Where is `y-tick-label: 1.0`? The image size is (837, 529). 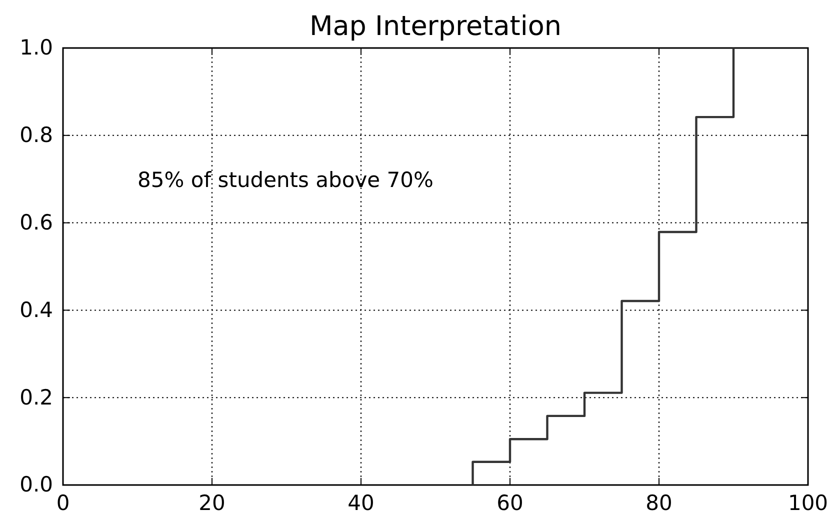
y-tick-label: 1.0 is located at coordinates (36, 48).